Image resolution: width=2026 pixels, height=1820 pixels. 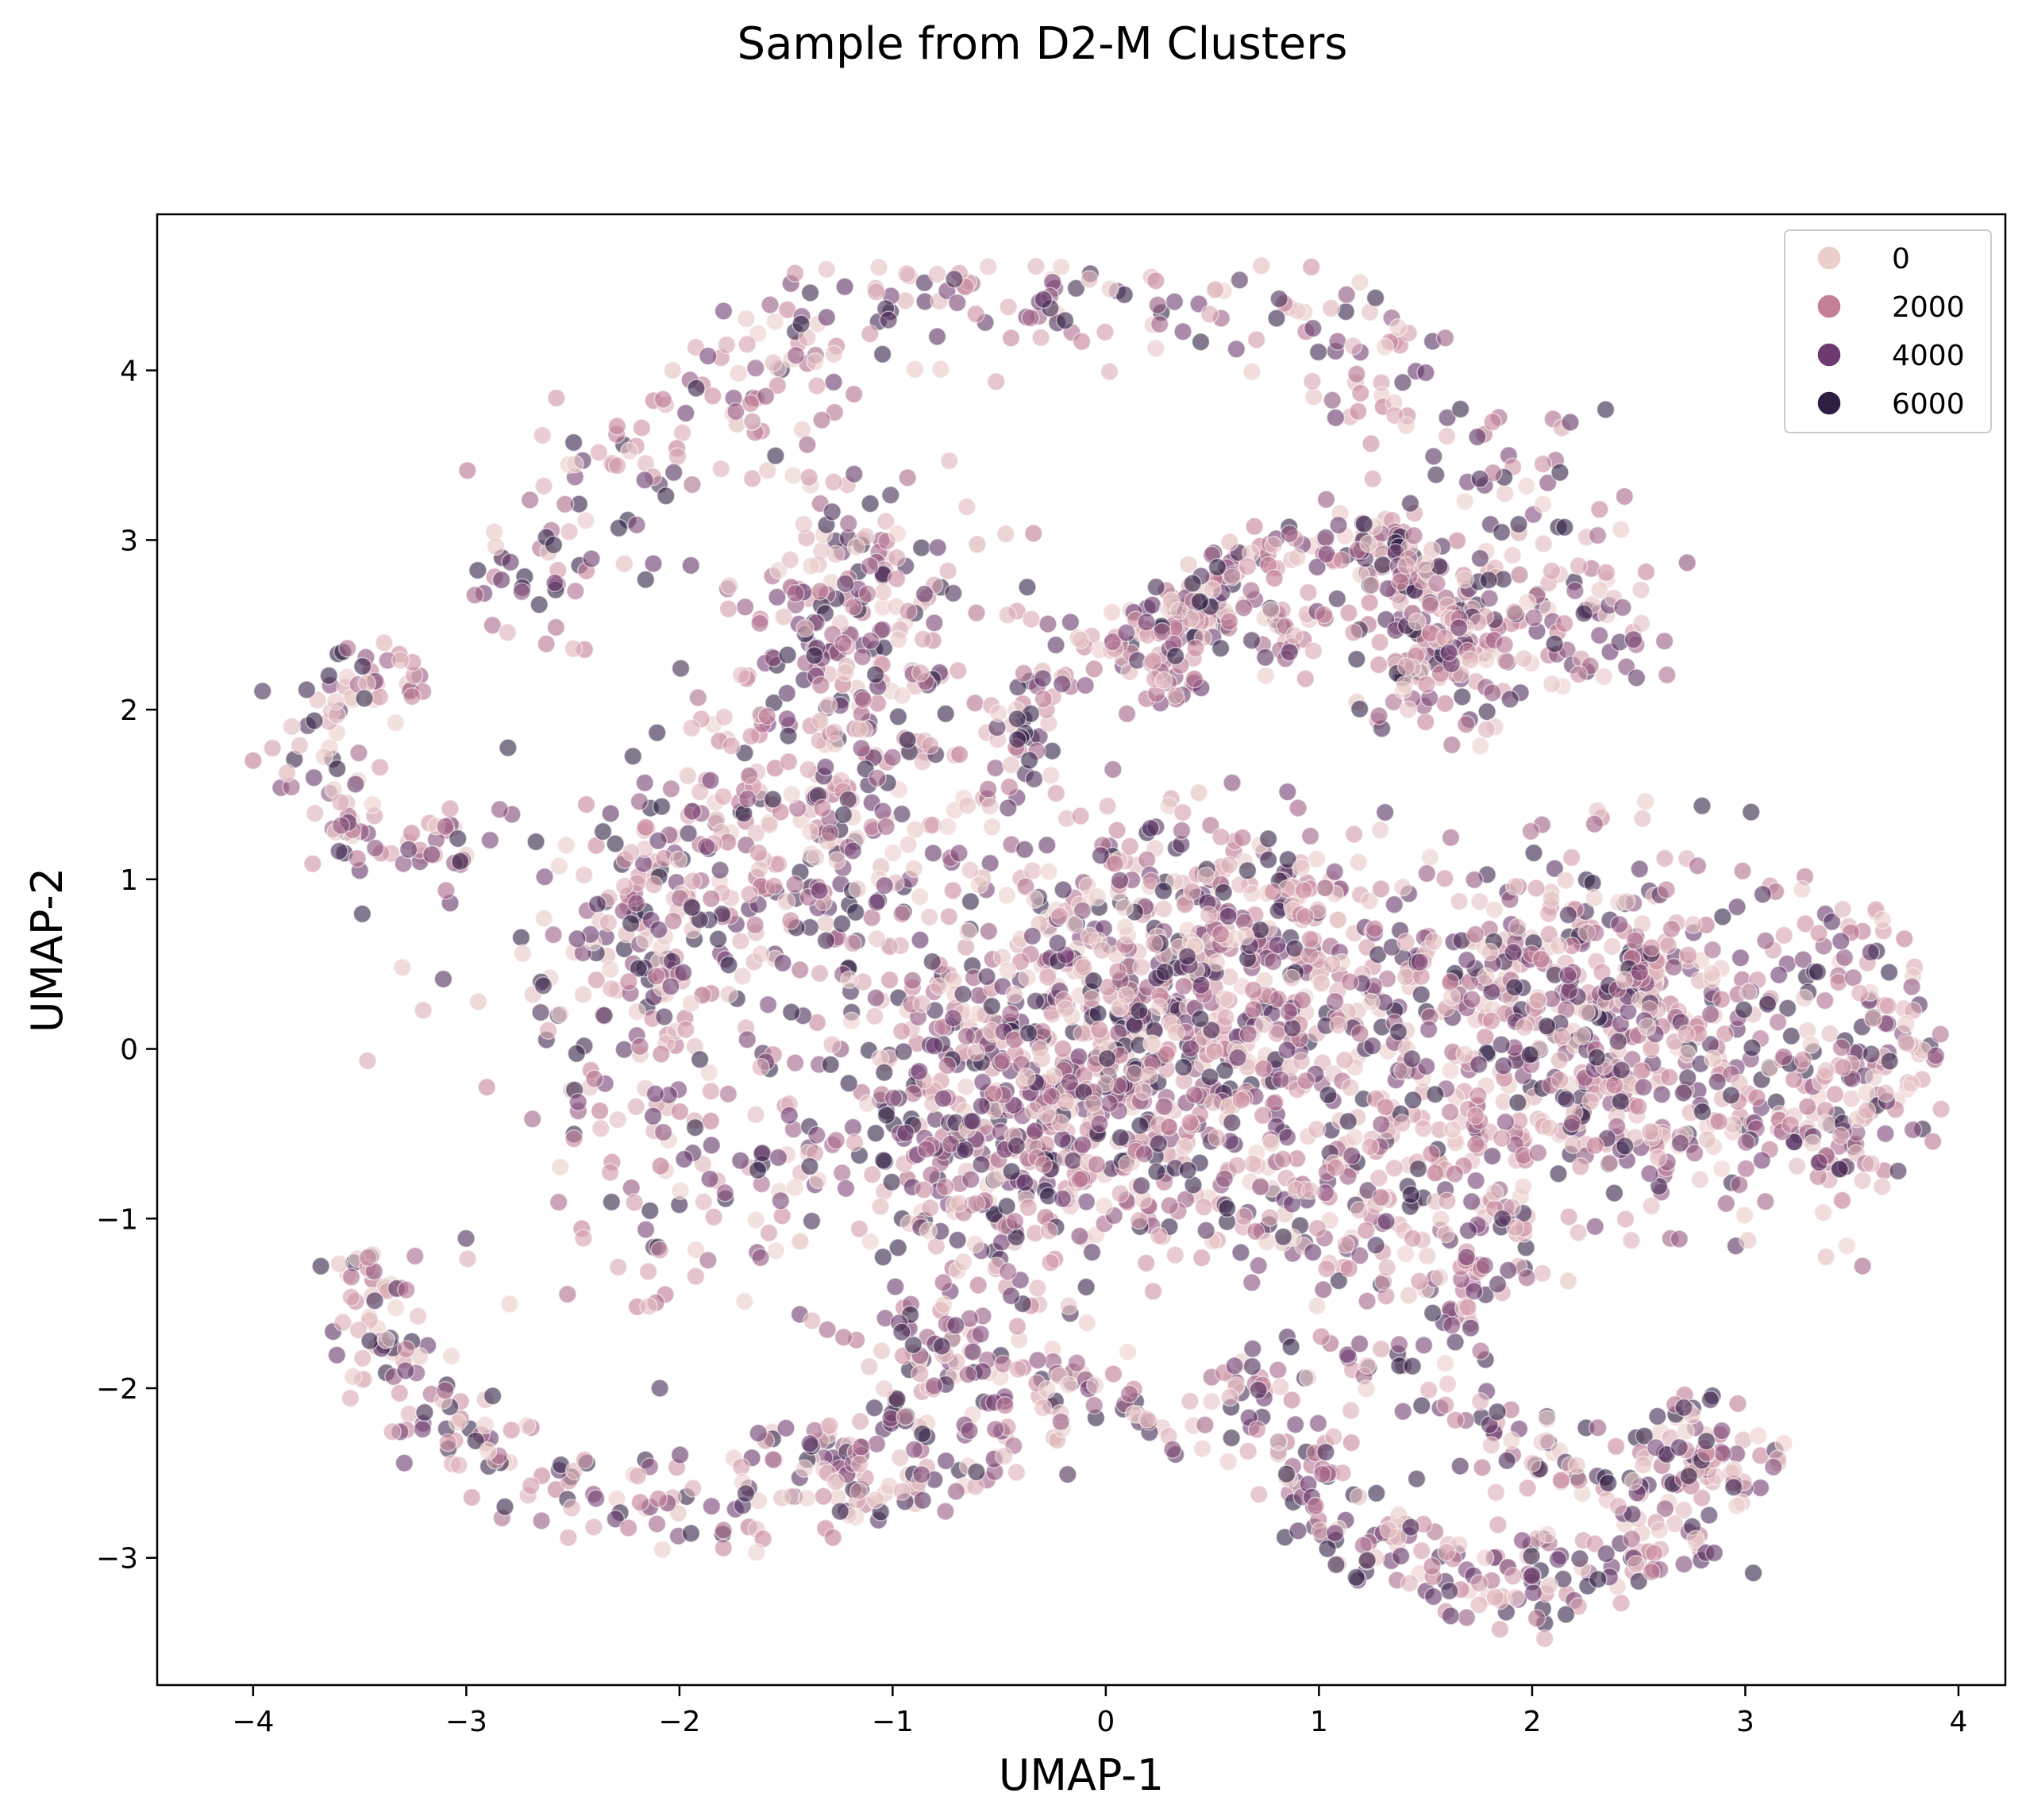 I want to click on y-tick-label: 0, so click(x=129, y=1050).